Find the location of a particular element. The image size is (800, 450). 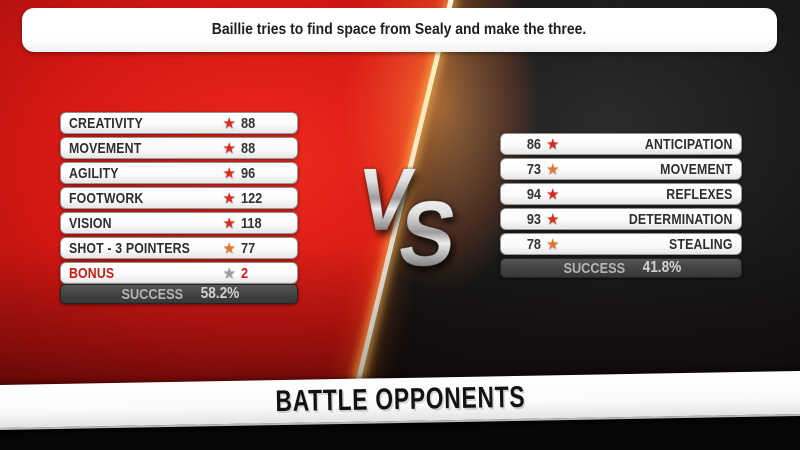

opponent-success-bar: SUCCESS 41.8% is located at coordinates (621, 268).